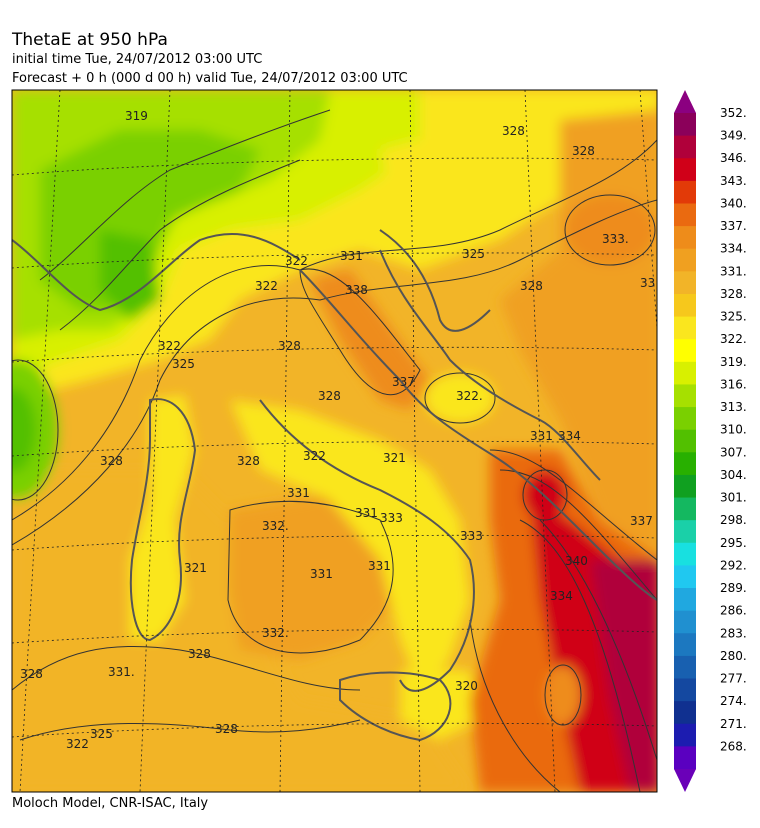 This screenshot has height=828, width=760. What do you see at coordinates (733, 633) in the screenshot?
I see `colorbar-level-label: 283.` at bounding box center [733, 633].